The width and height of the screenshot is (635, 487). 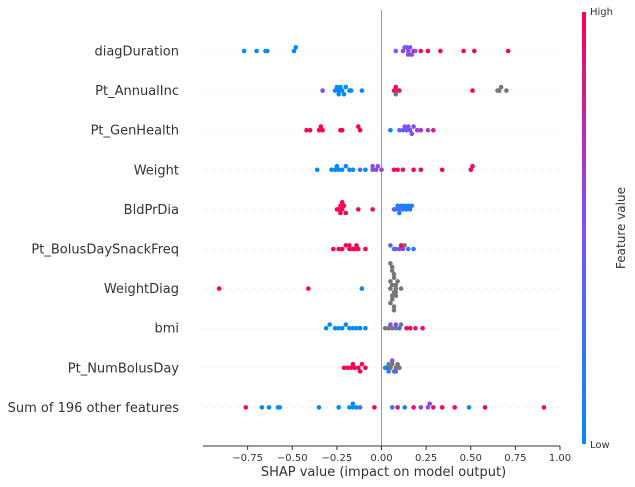 I want to click on colorbar-title: Feature value, so click(x=621, y=228).